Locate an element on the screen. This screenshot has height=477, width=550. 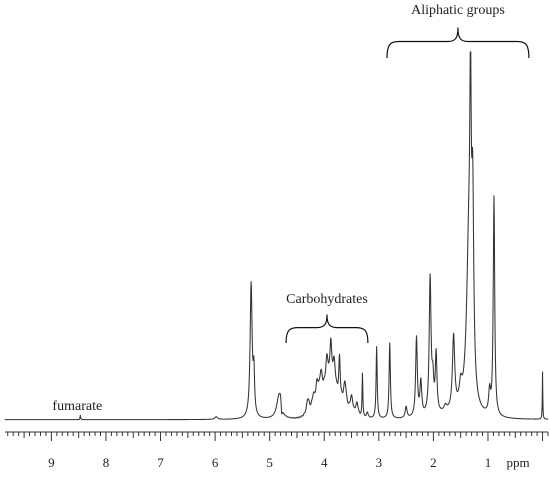
x-tick-label-2: 2 is located at coordinates (433, 462).